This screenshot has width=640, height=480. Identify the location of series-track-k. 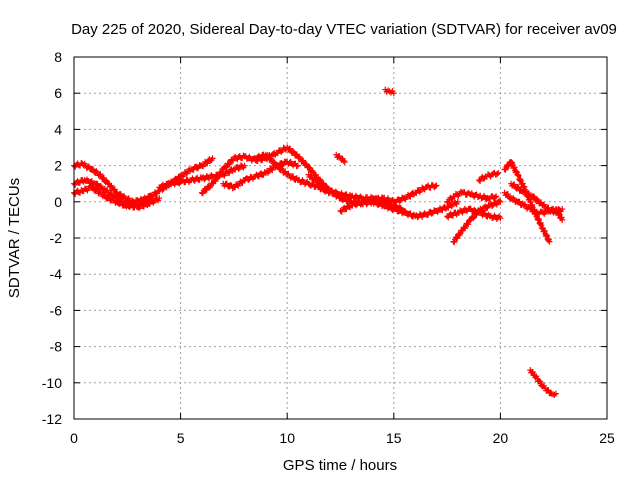
(340, 158).